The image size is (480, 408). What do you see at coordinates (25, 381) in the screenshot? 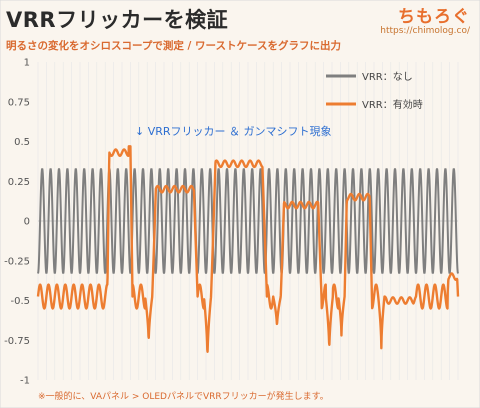
I see `y-tick-label: -1` at bounding box center [25, 381].